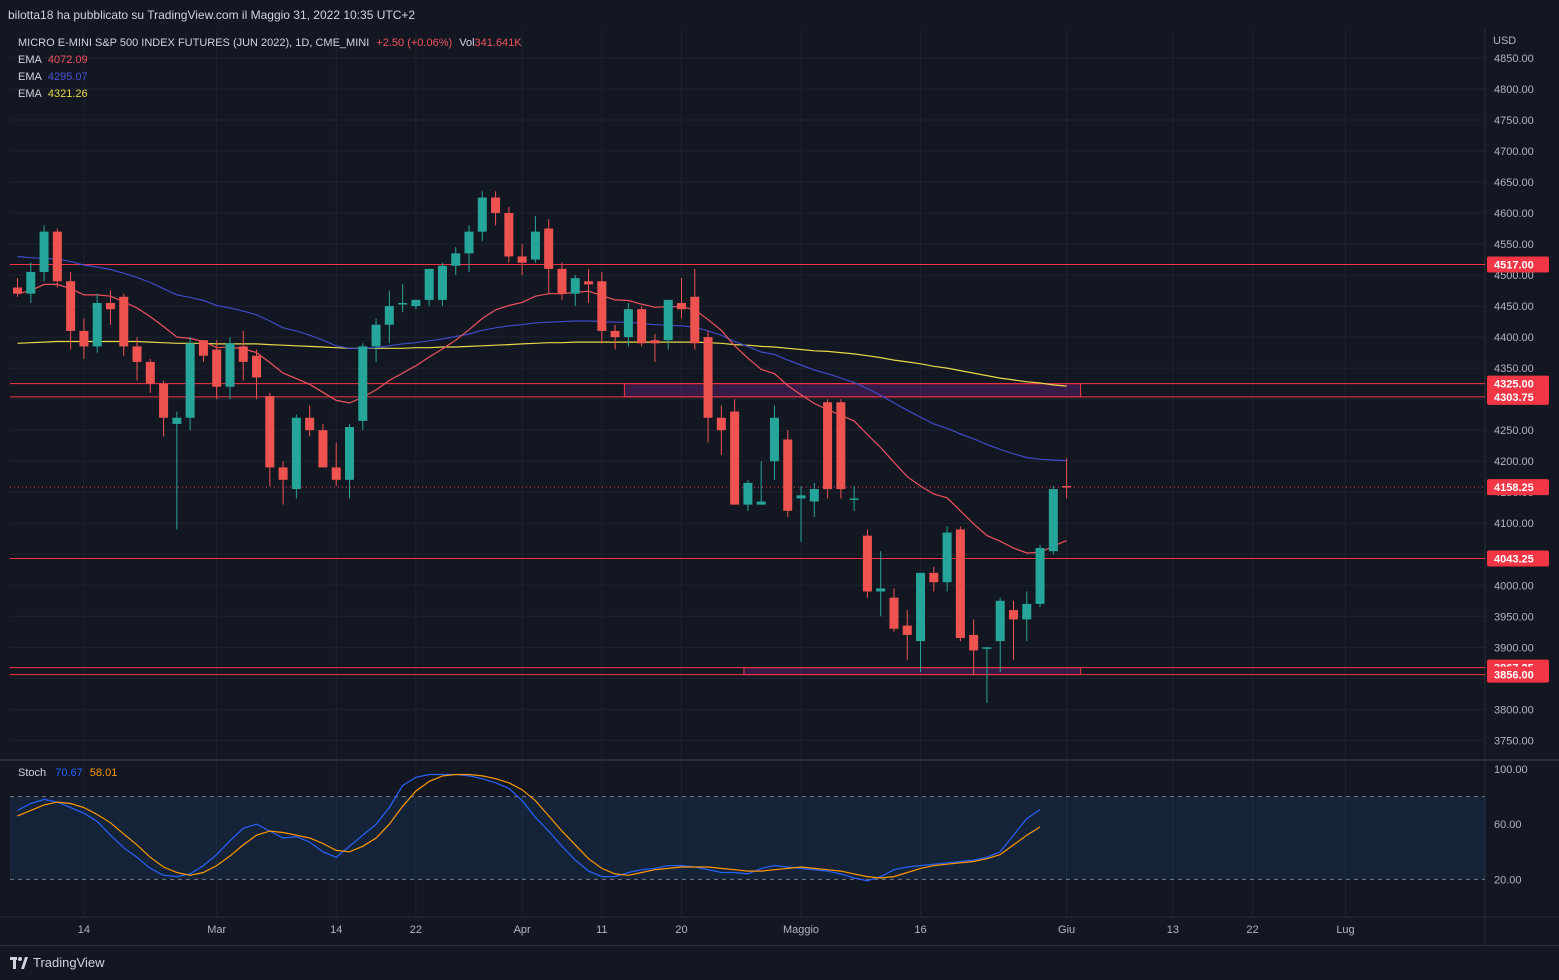  Describe the element at coordinates (1514, 307) in the screenshot. I see `price-tick-label: 4450.00` at that location.